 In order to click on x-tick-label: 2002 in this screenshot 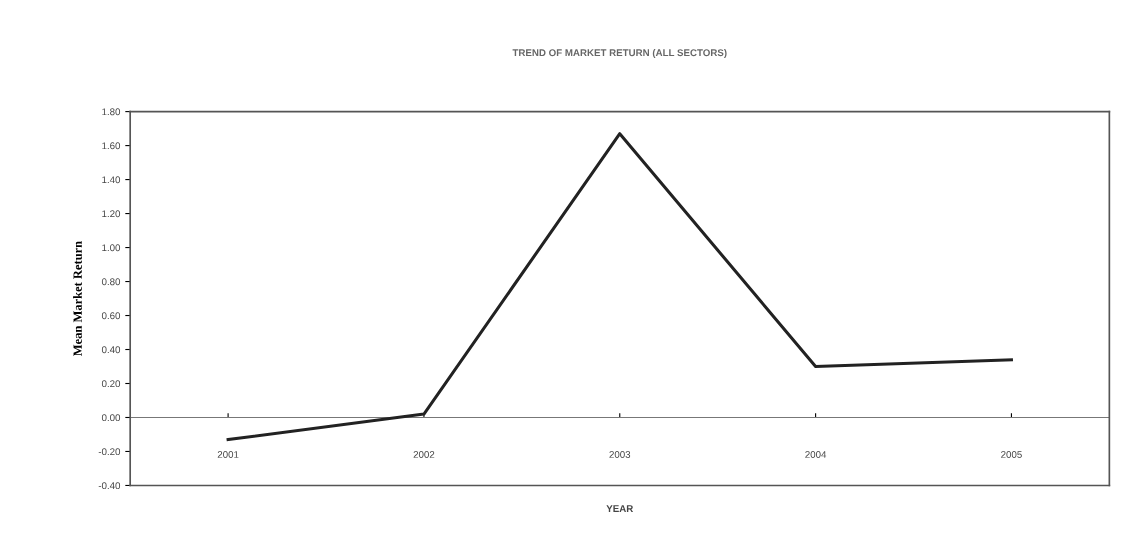, I will do `click(424, 454)`.